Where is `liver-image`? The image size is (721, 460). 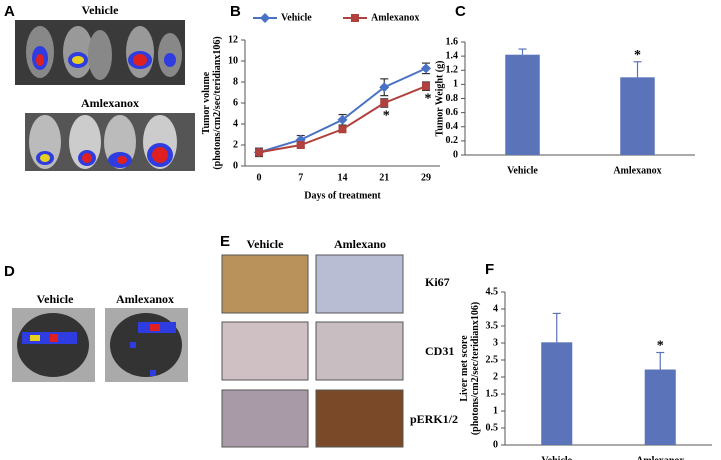
liver-image is located at coordinates (100, 345).